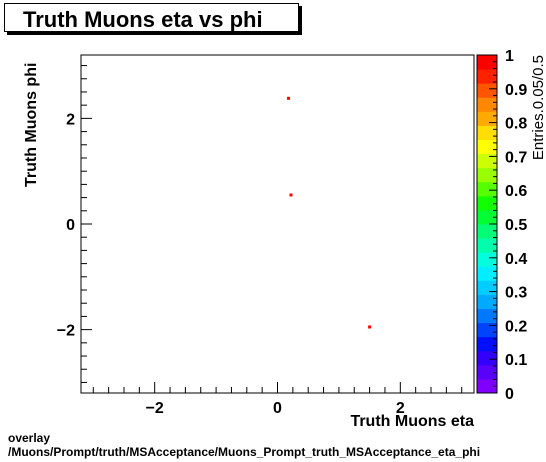  I want to click on color-palette, so click(487, 224).